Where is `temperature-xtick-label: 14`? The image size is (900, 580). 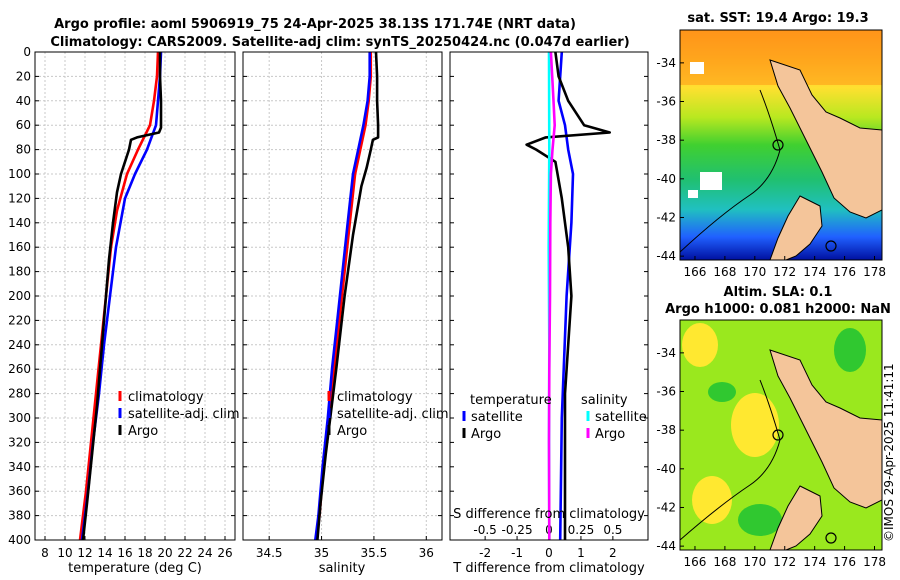 temperature-xtick-label: 14 is located at coordinates (104, 553).